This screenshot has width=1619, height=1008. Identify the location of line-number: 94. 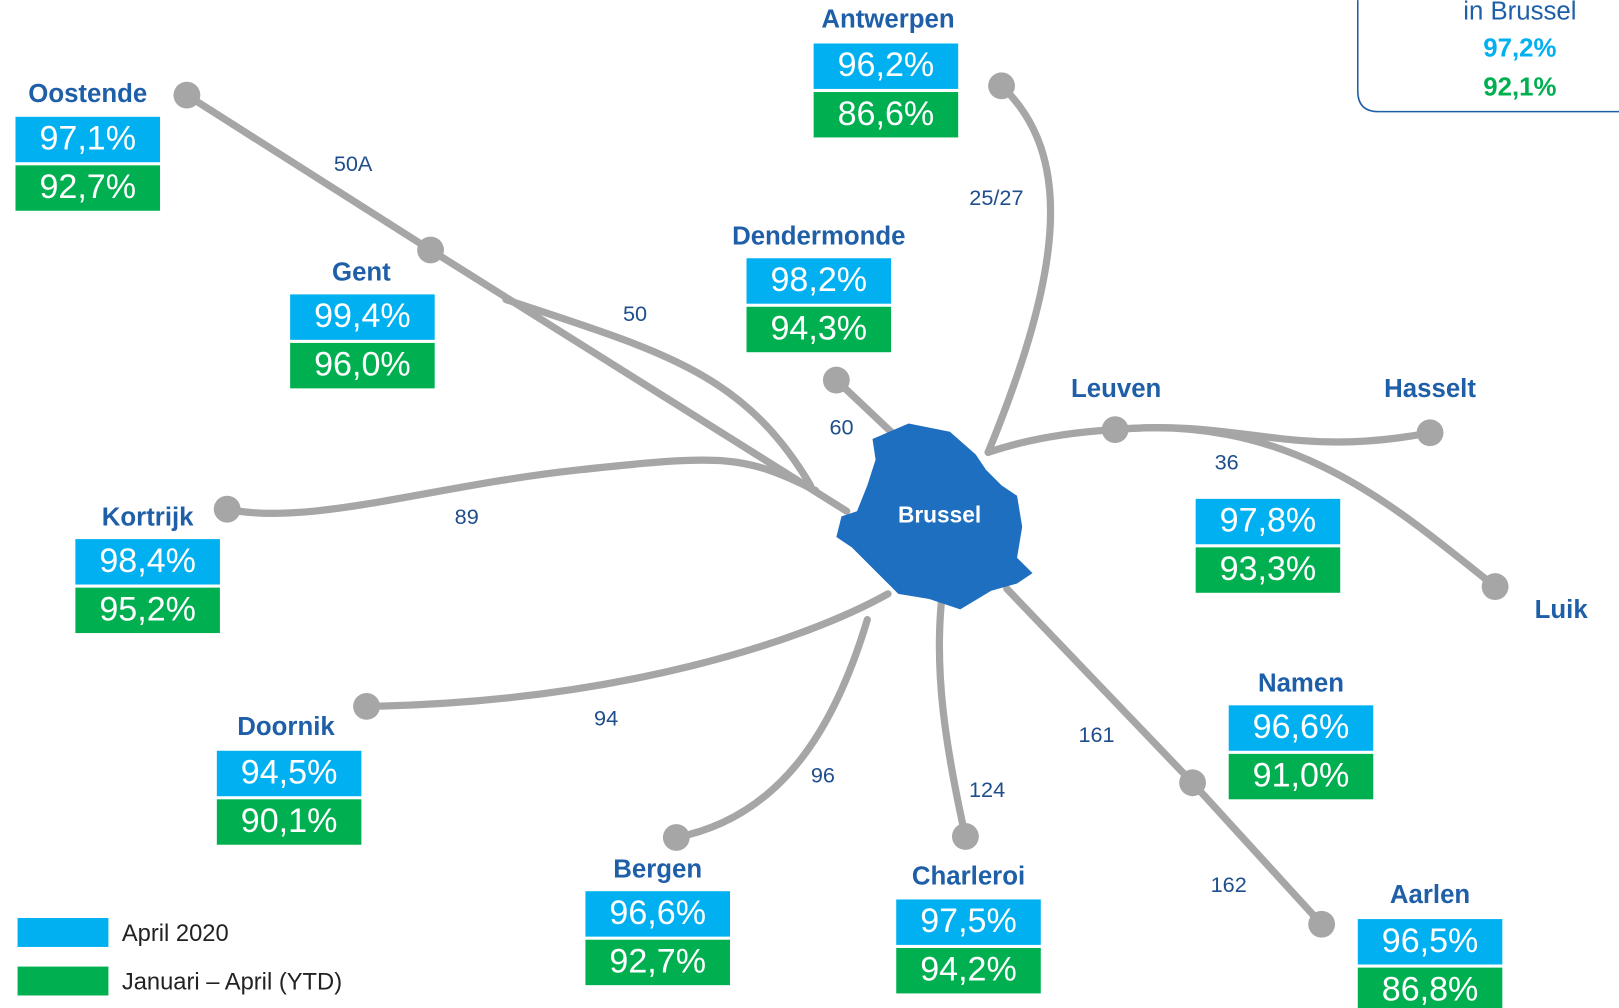
(606, 718).